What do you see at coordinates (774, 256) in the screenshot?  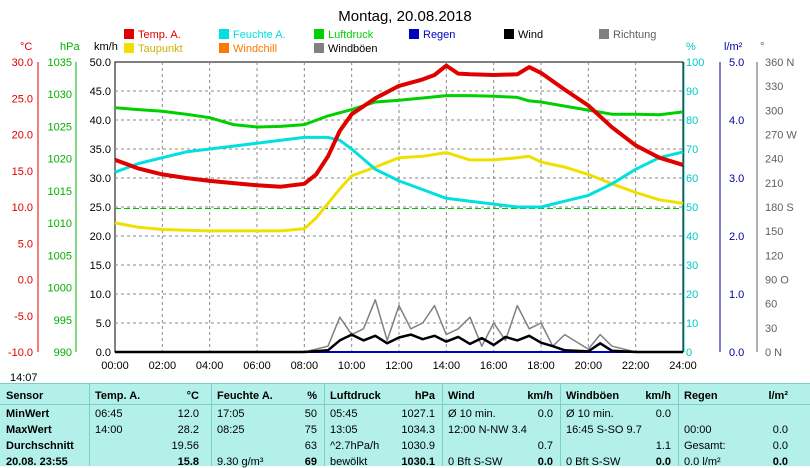 I see `direction-tick-label: 120` at bounding box center [774, 256].